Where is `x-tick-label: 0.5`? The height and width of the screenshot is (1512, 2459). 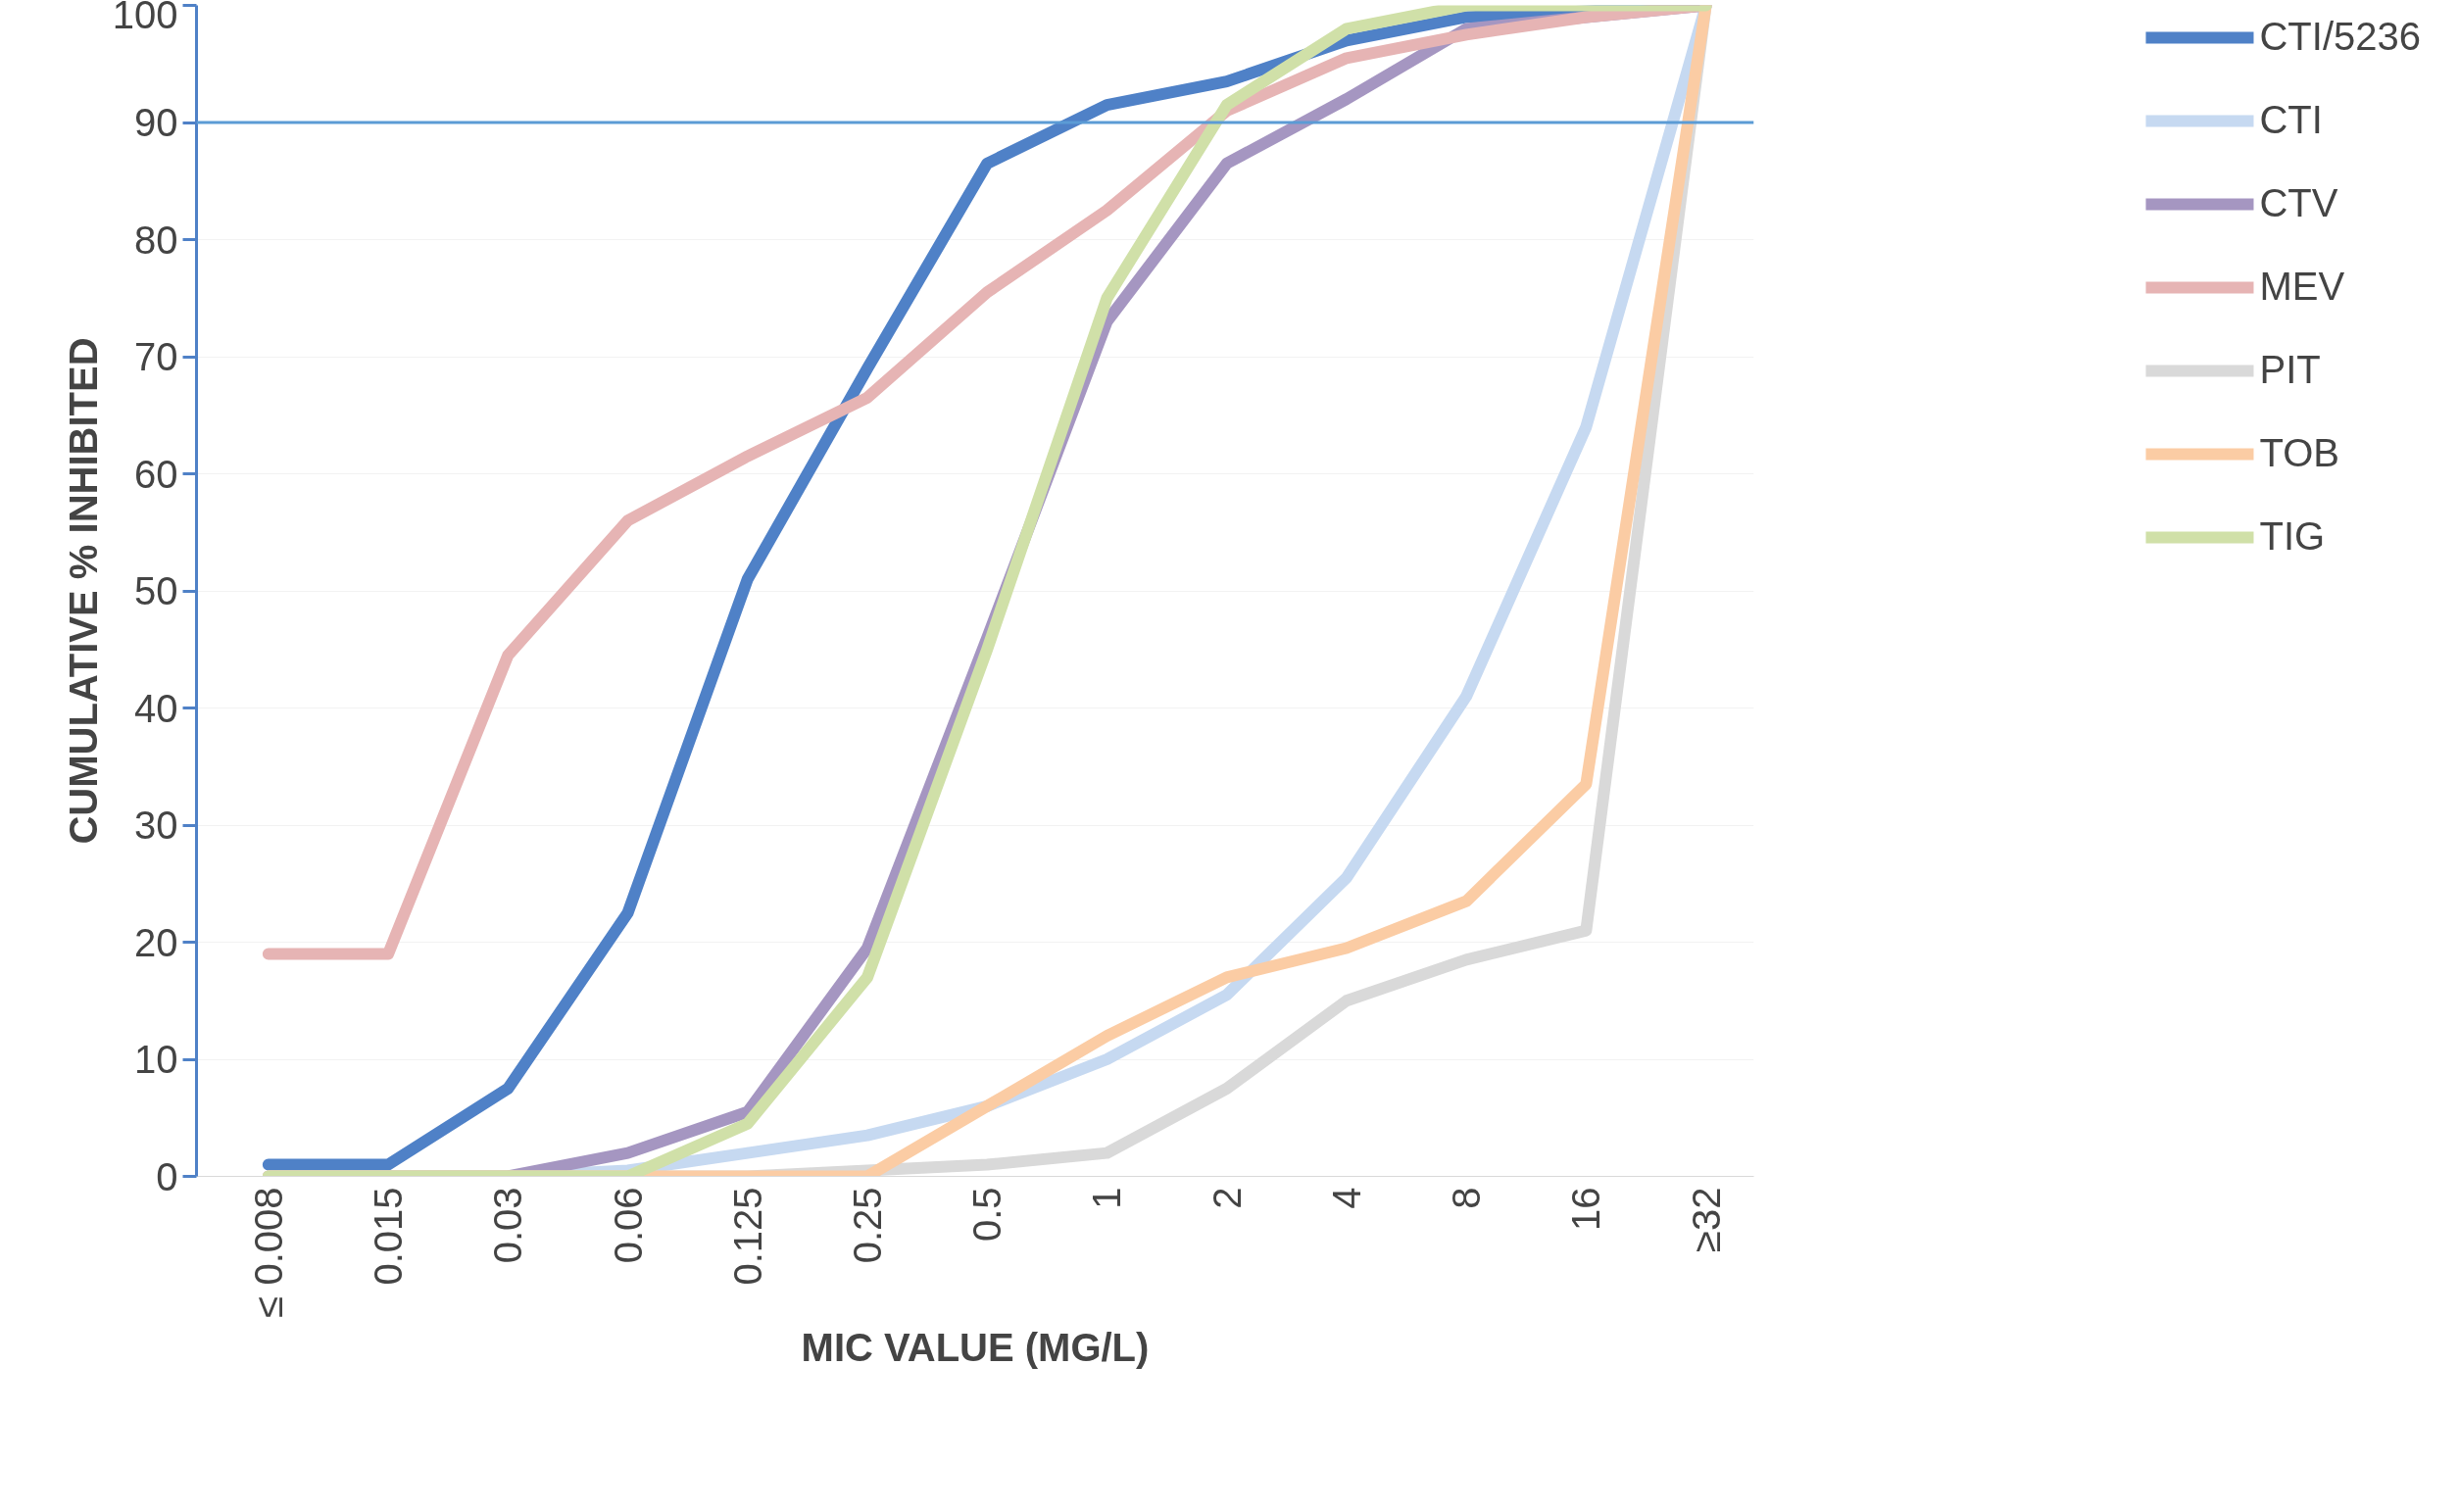
x-tick-label: 0.5 is located at coordinates (987, 1215).